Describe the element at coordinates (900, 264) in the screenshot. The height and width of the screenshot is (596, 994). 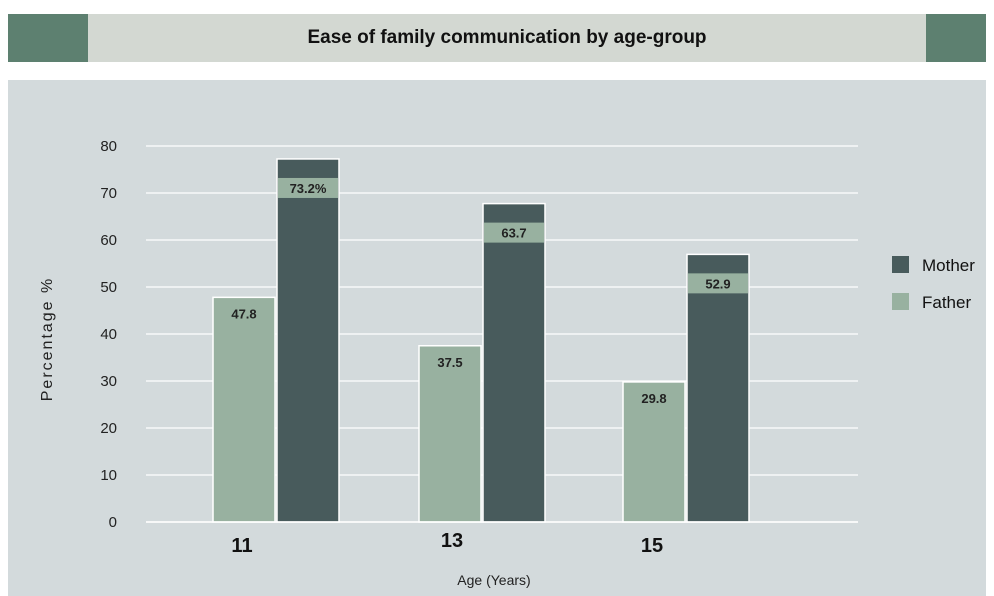
I see `legend-swatch-mother` at that location.